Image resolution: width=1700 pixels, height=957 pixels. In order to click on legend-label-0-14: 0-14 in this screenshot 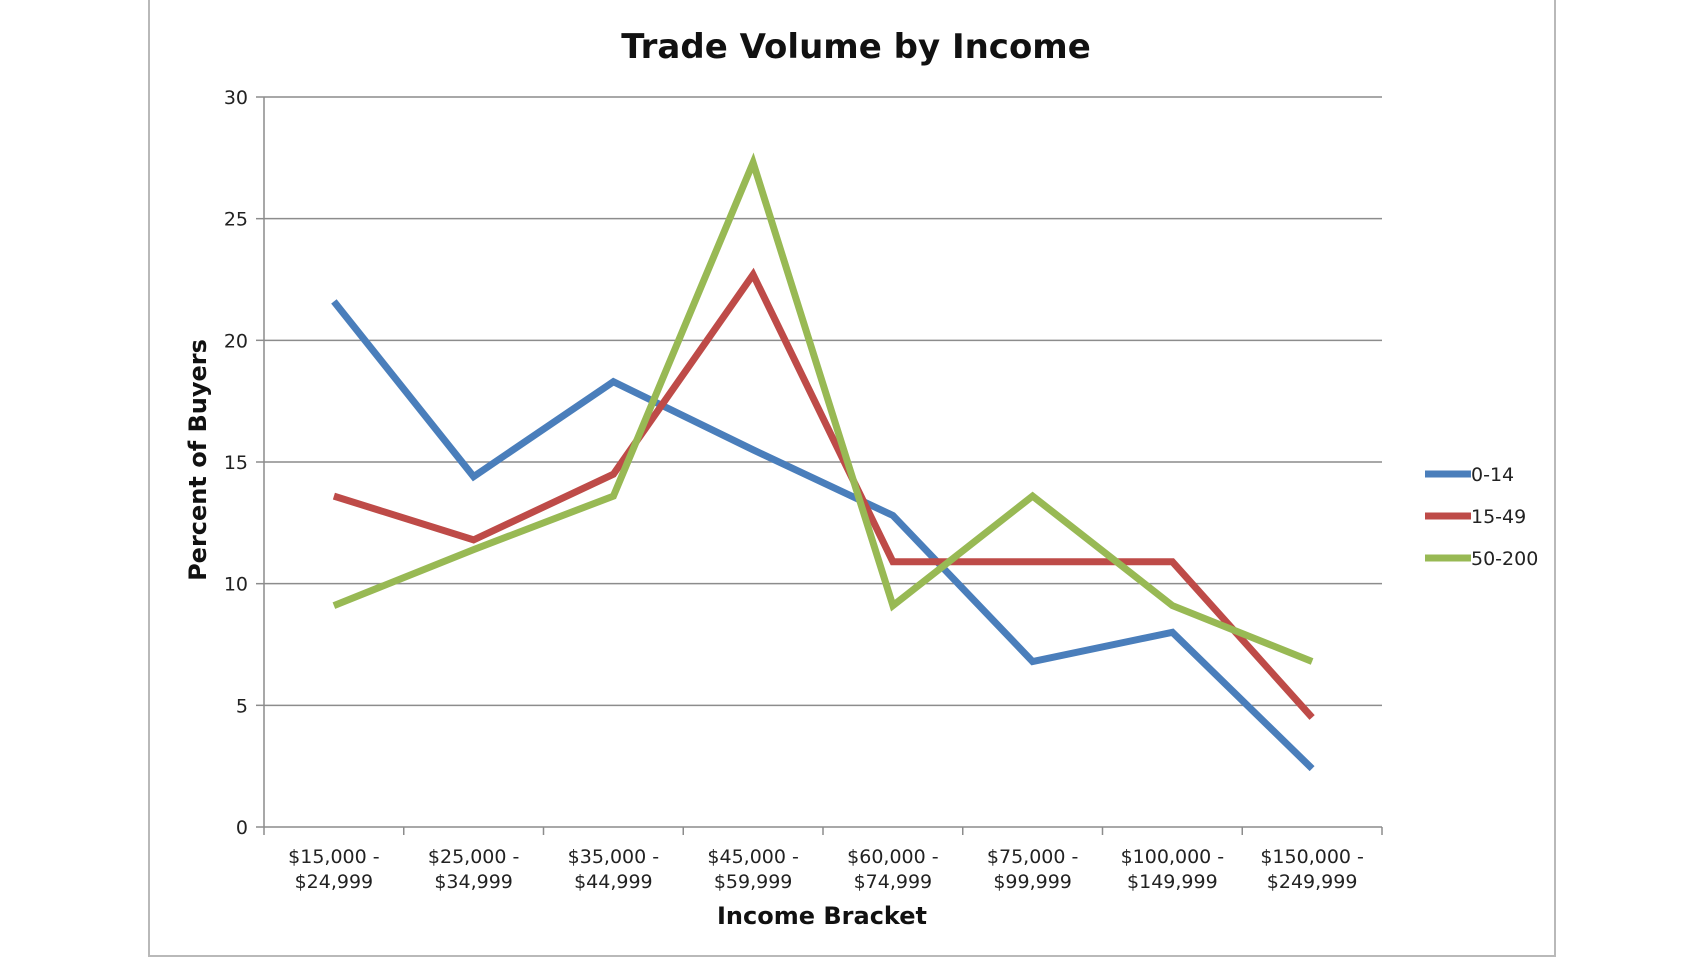, I will do `click(1492, 475)`.